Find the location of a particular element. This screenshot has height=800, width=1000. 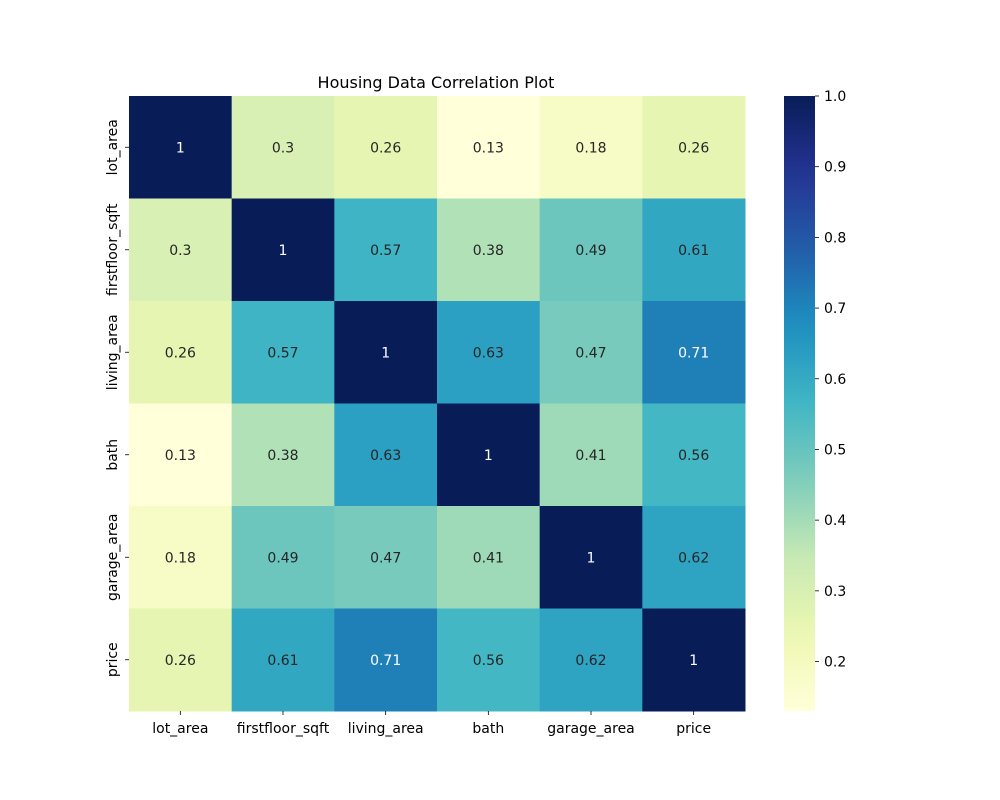

heatmap-cell-firstfloor_sqft-lot_area is located at coordinates (181, 250).